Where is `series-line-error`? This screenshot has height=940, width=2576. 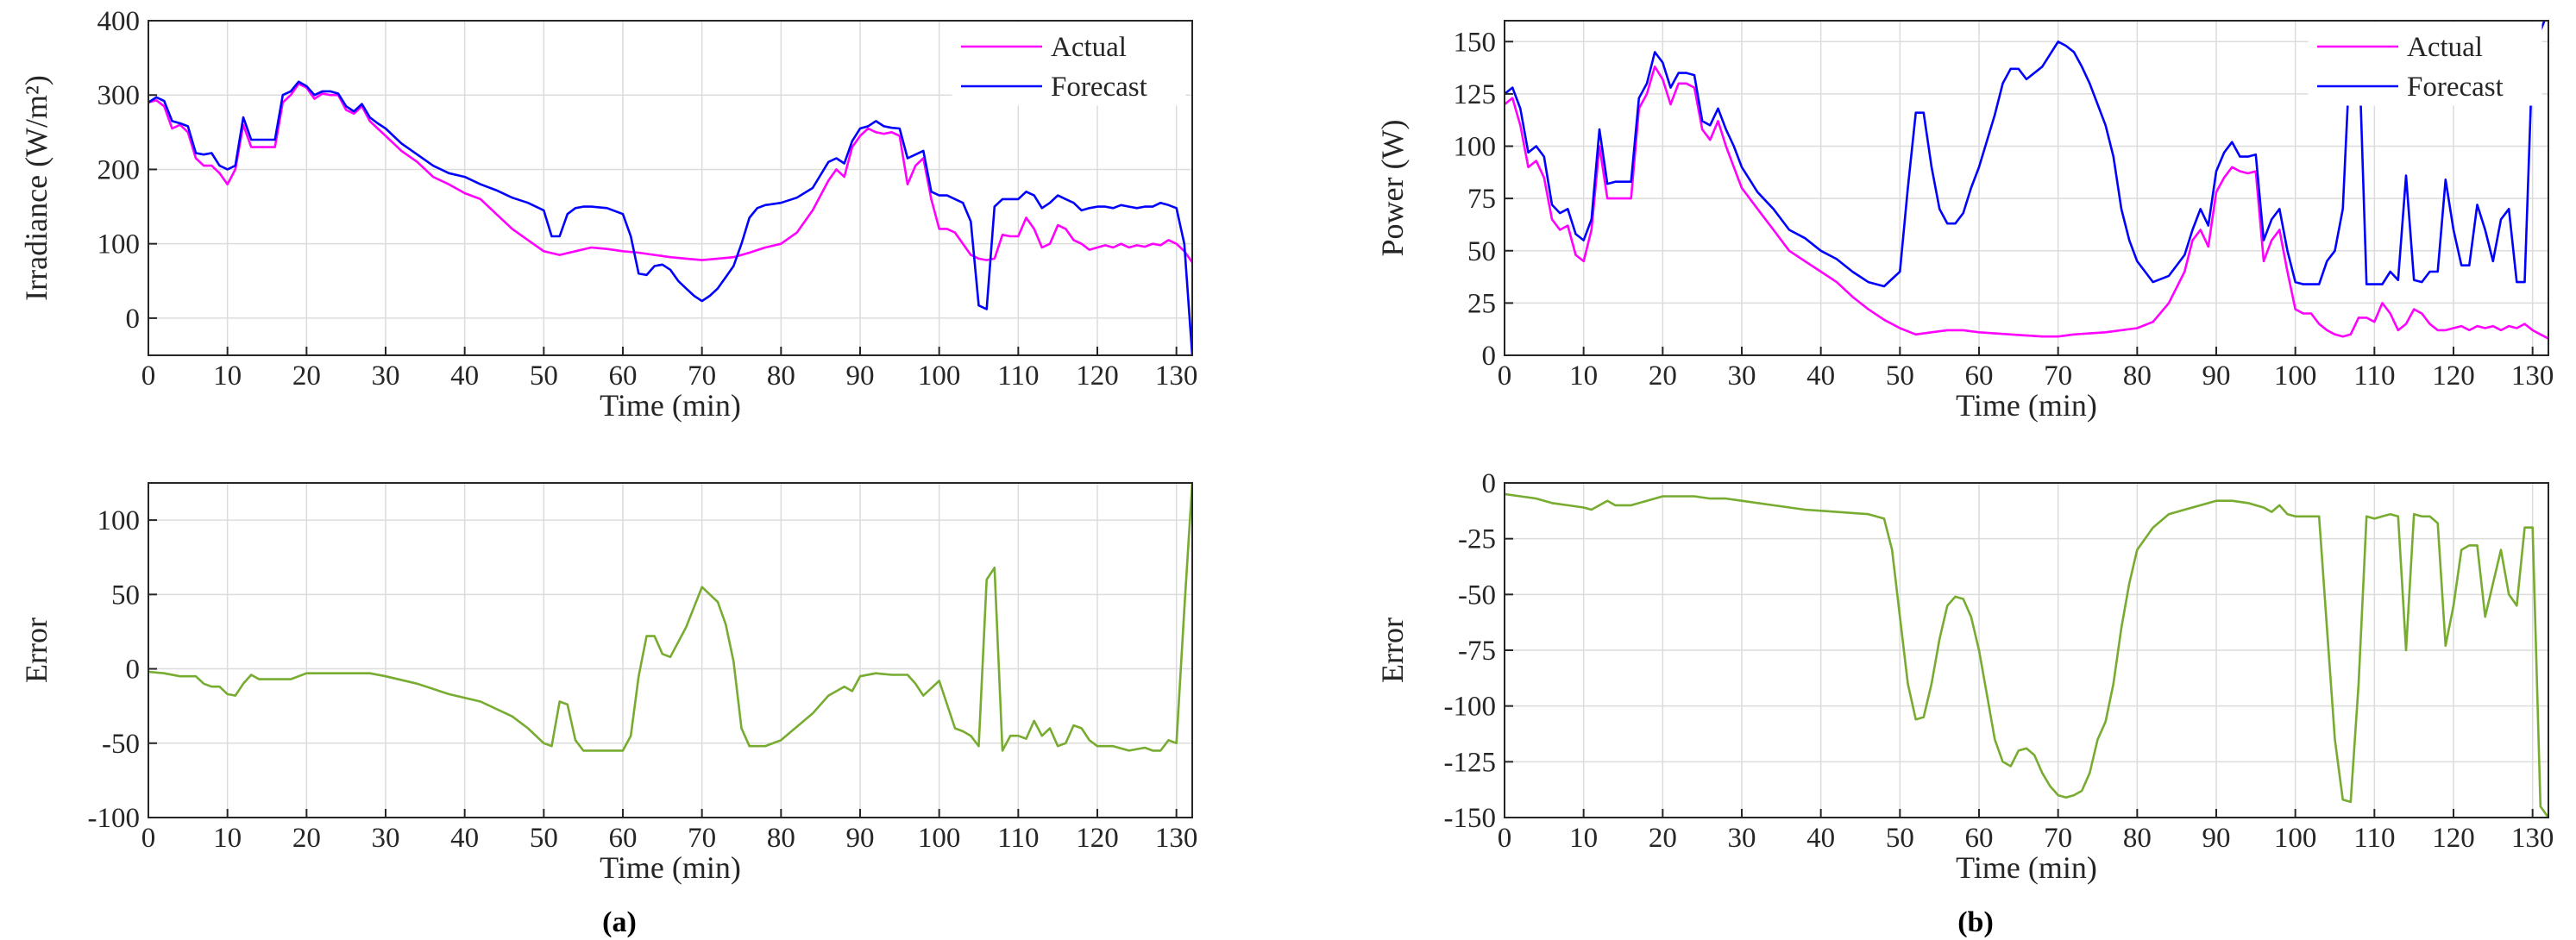
series-line-error is located at coordinates (2026, 655).